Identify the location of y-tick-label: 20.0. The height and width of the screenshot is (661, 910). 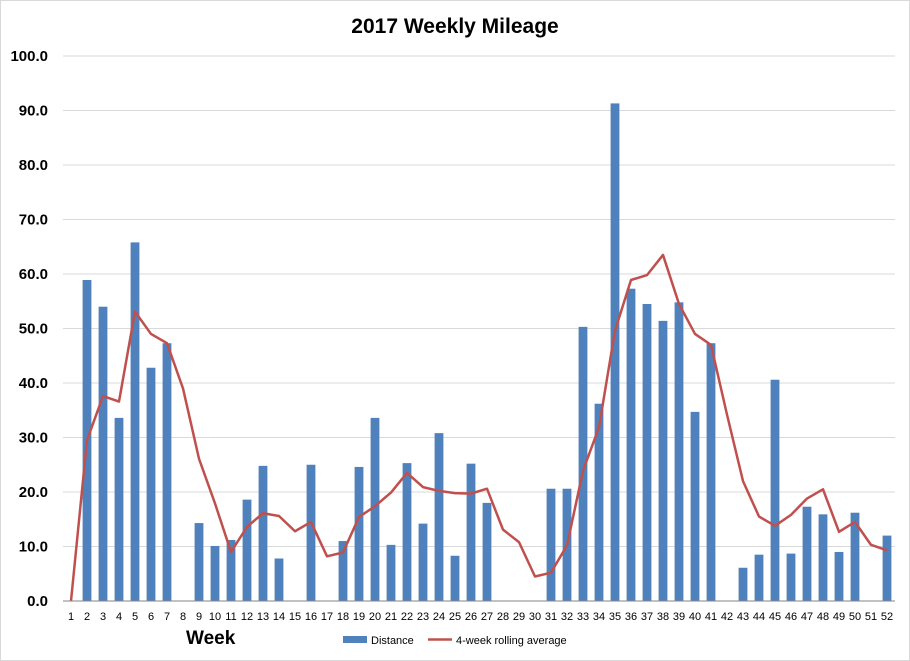
(33, 492).